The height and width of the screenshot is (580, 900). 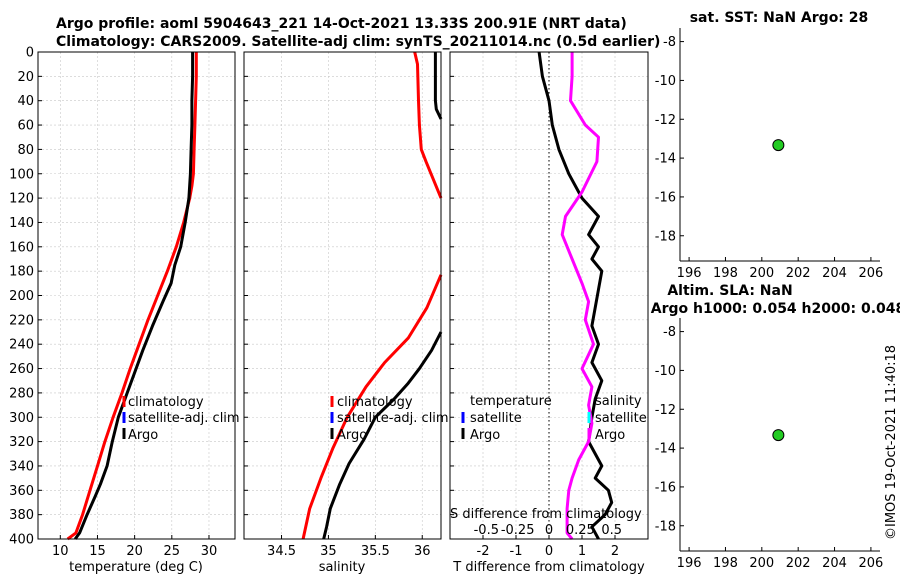 What do you see at coordinates (610, 435) in the screenshot?
I see `difference-legend-argo-s: Argo` at bounding box center [610, 435].